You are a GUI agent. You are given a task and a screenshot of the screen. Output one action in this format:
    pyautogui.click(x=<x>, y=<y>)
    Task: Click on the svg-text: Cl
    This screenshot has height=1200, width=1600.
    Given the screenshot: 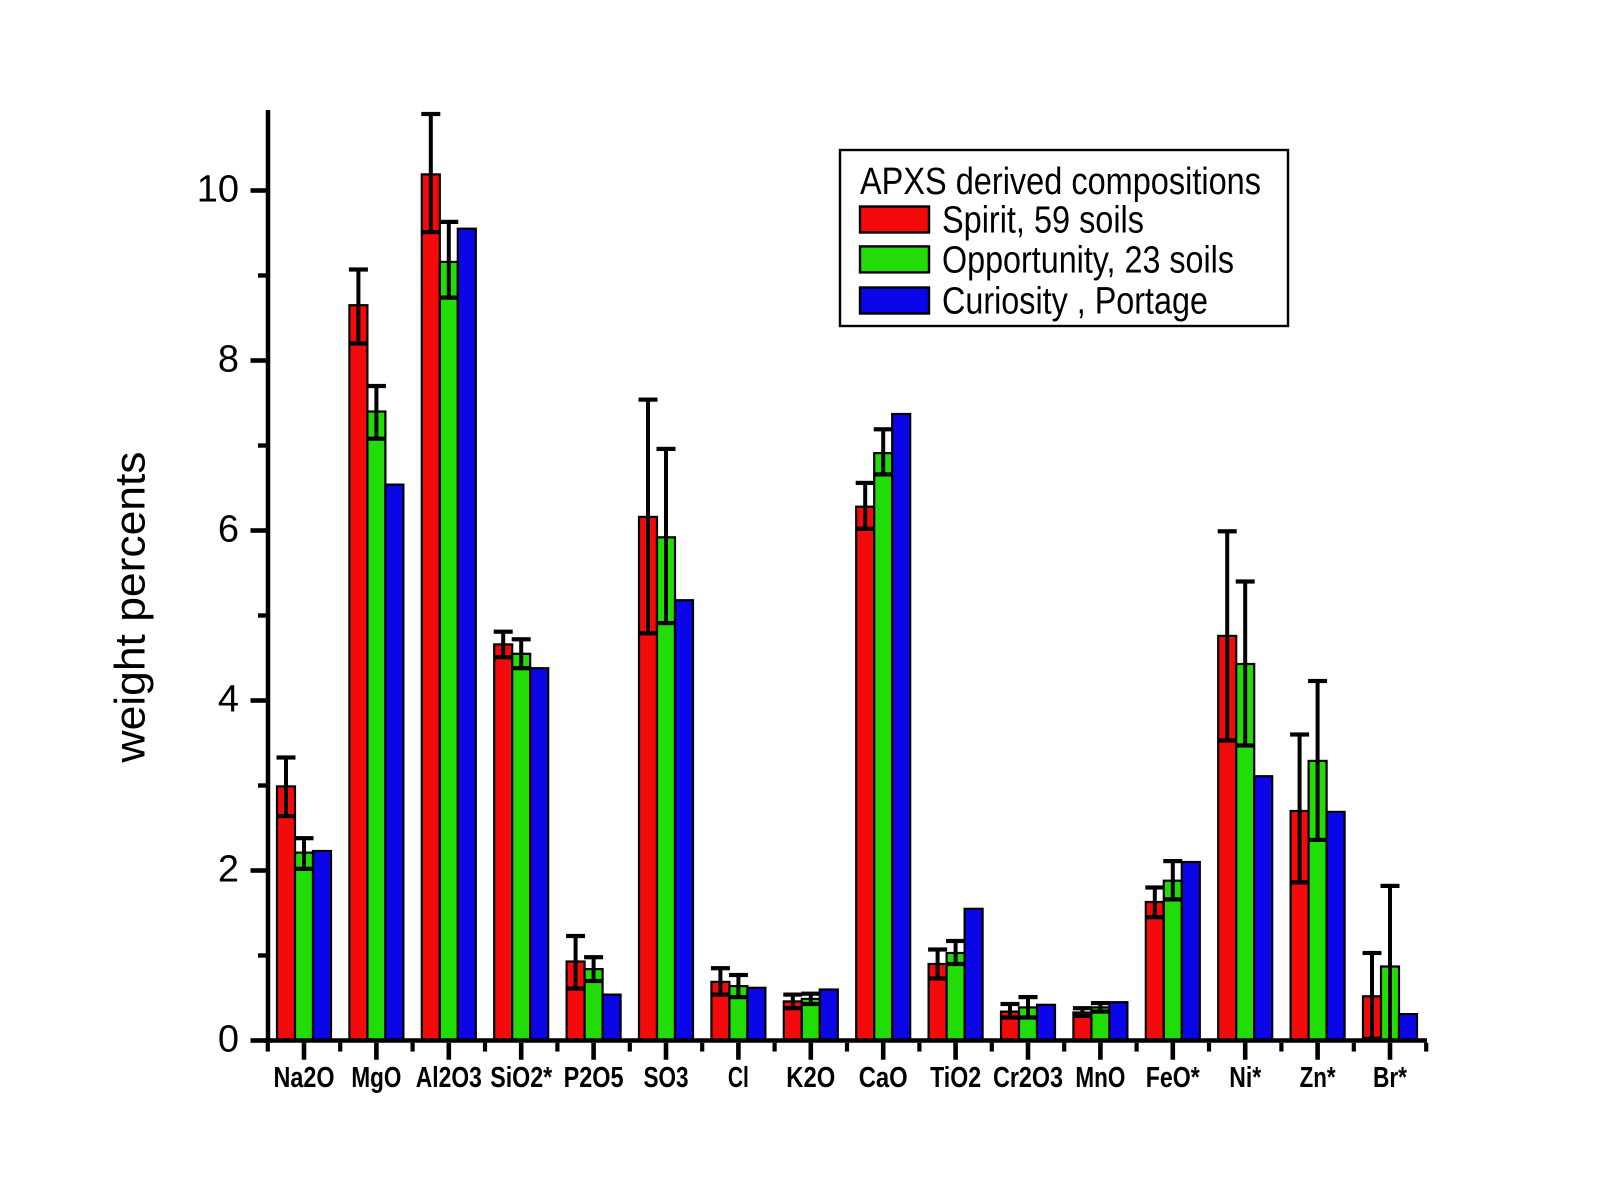 What is the action you would take?
    pyautogui.click(x=738, y=1078)
    